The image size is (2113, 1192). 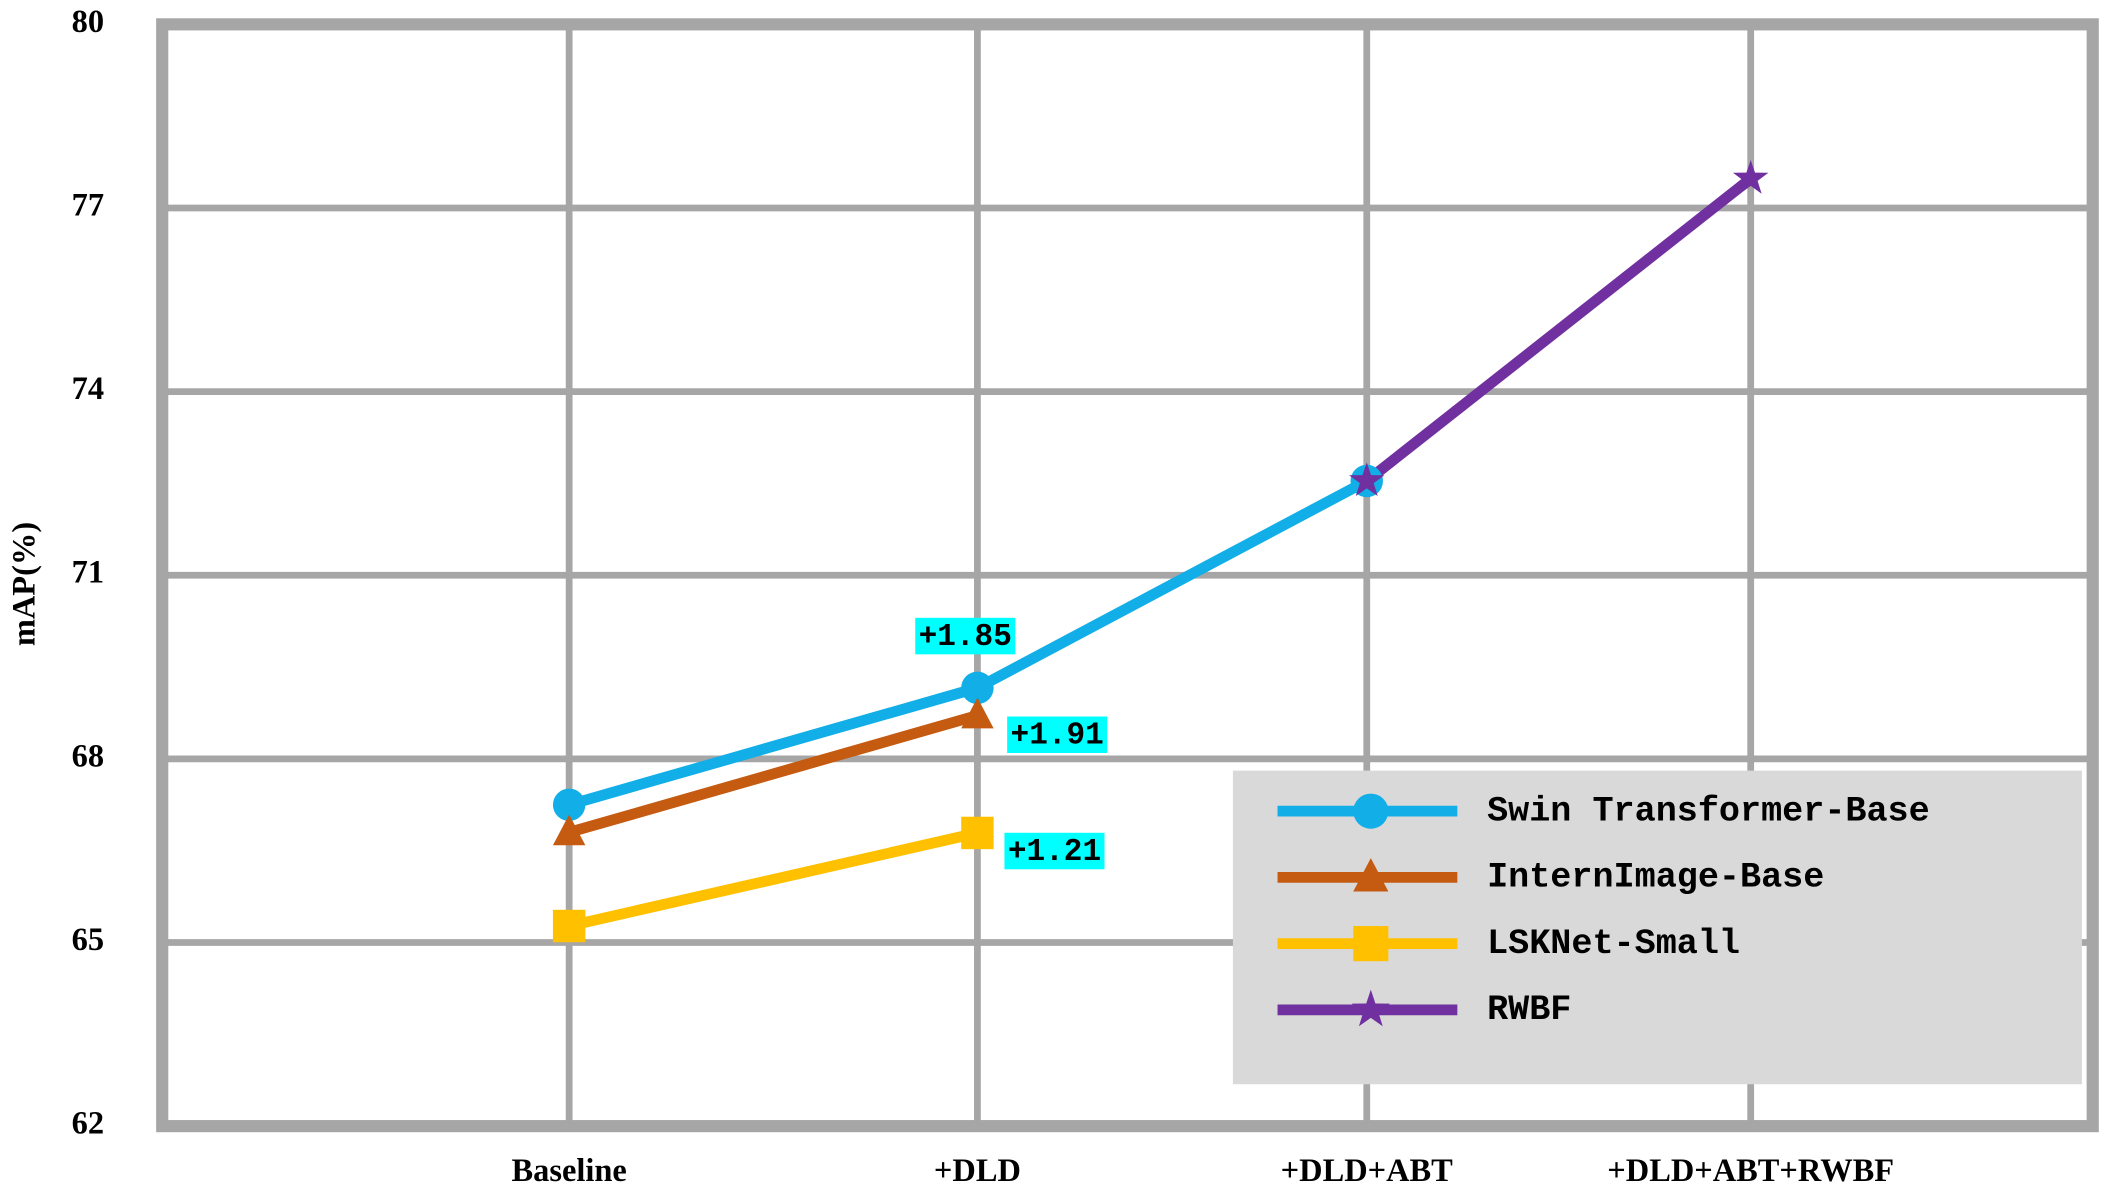 I want to click on annotation: +1.21, so click(x=1054, y=852).